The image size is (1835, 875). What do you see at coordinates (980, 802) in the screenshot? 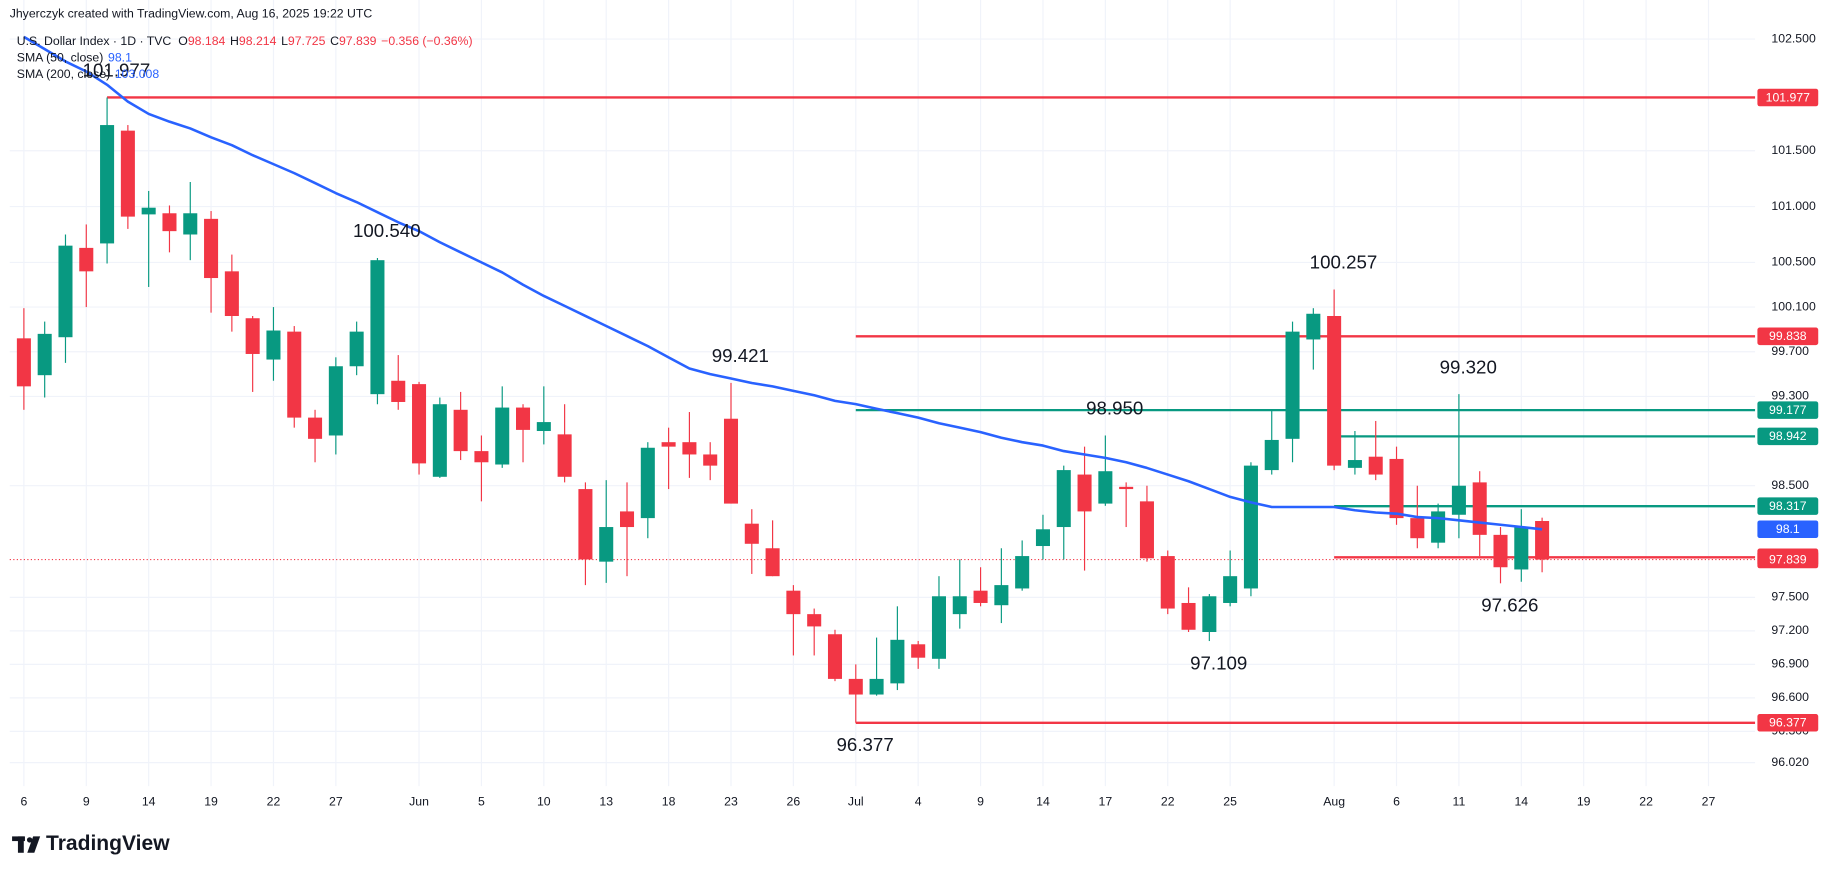
I see `x-tick-label: 9` at bounding box center [980, 802].